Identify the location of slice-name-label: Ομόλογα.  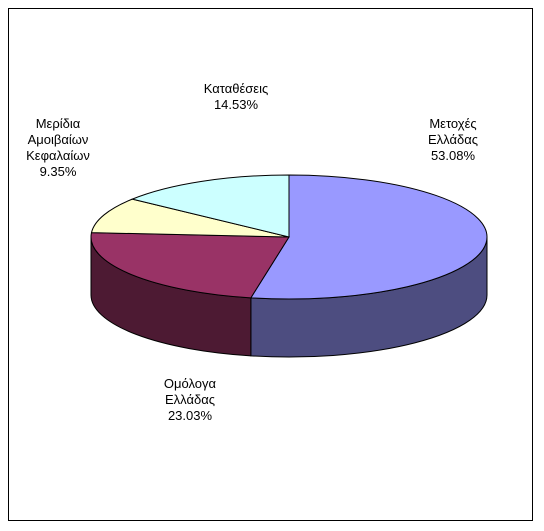
(190, 383).